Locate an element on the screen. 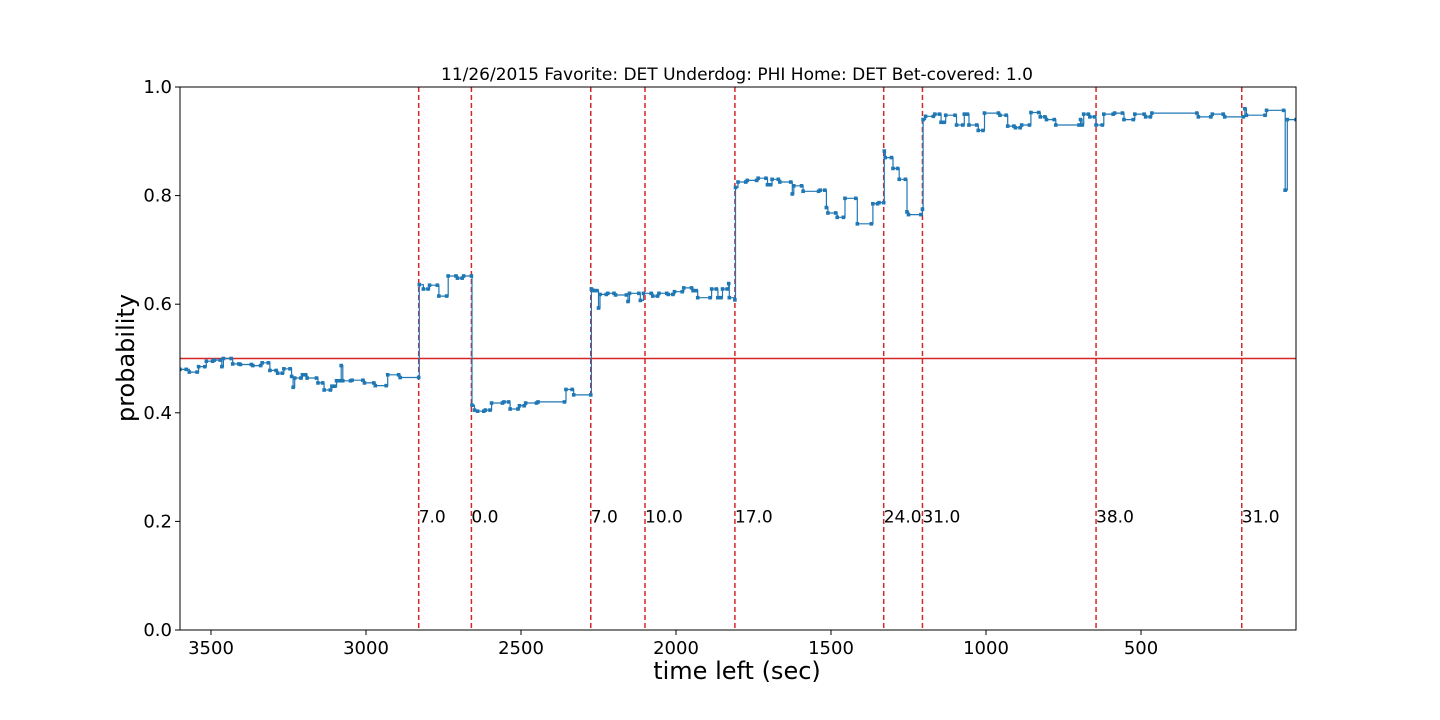  event-label-6: 31.0 is located at coordinates (941, 517).